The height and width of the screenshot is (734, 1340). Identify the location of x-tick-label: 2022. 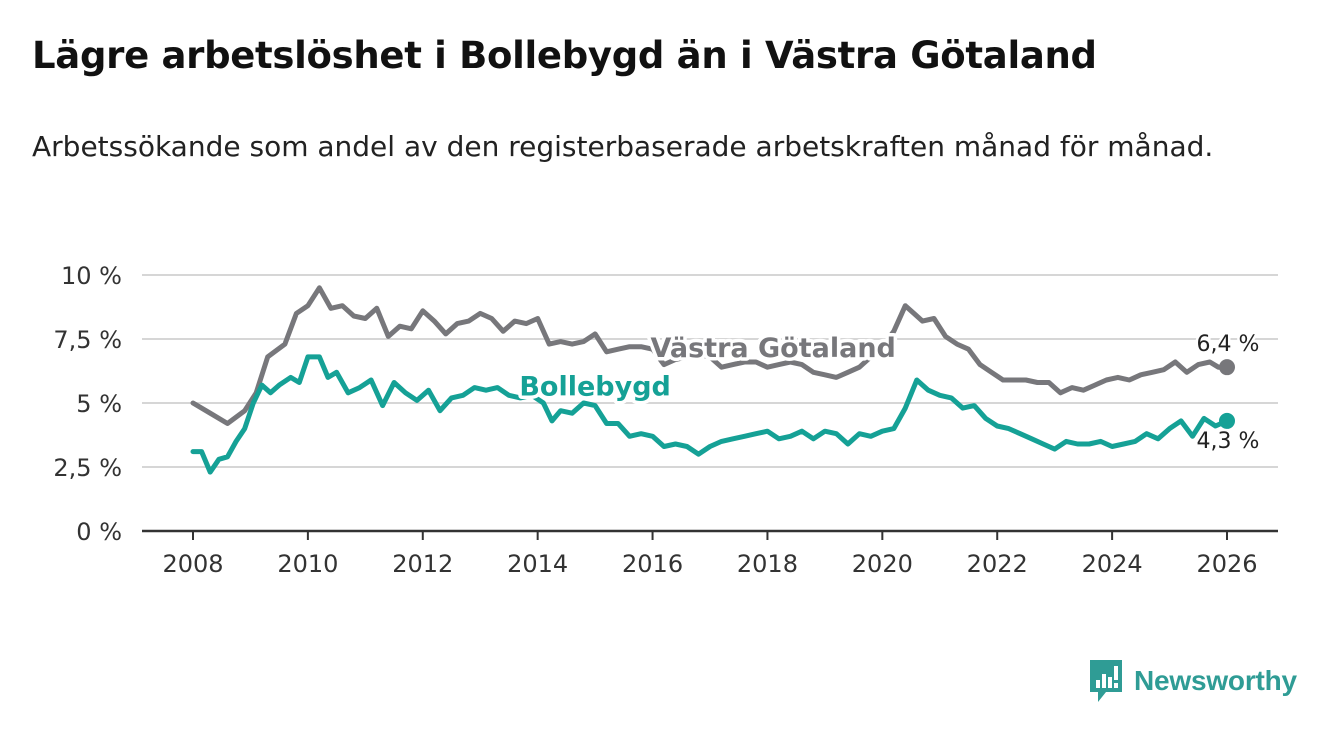
(997, 564).